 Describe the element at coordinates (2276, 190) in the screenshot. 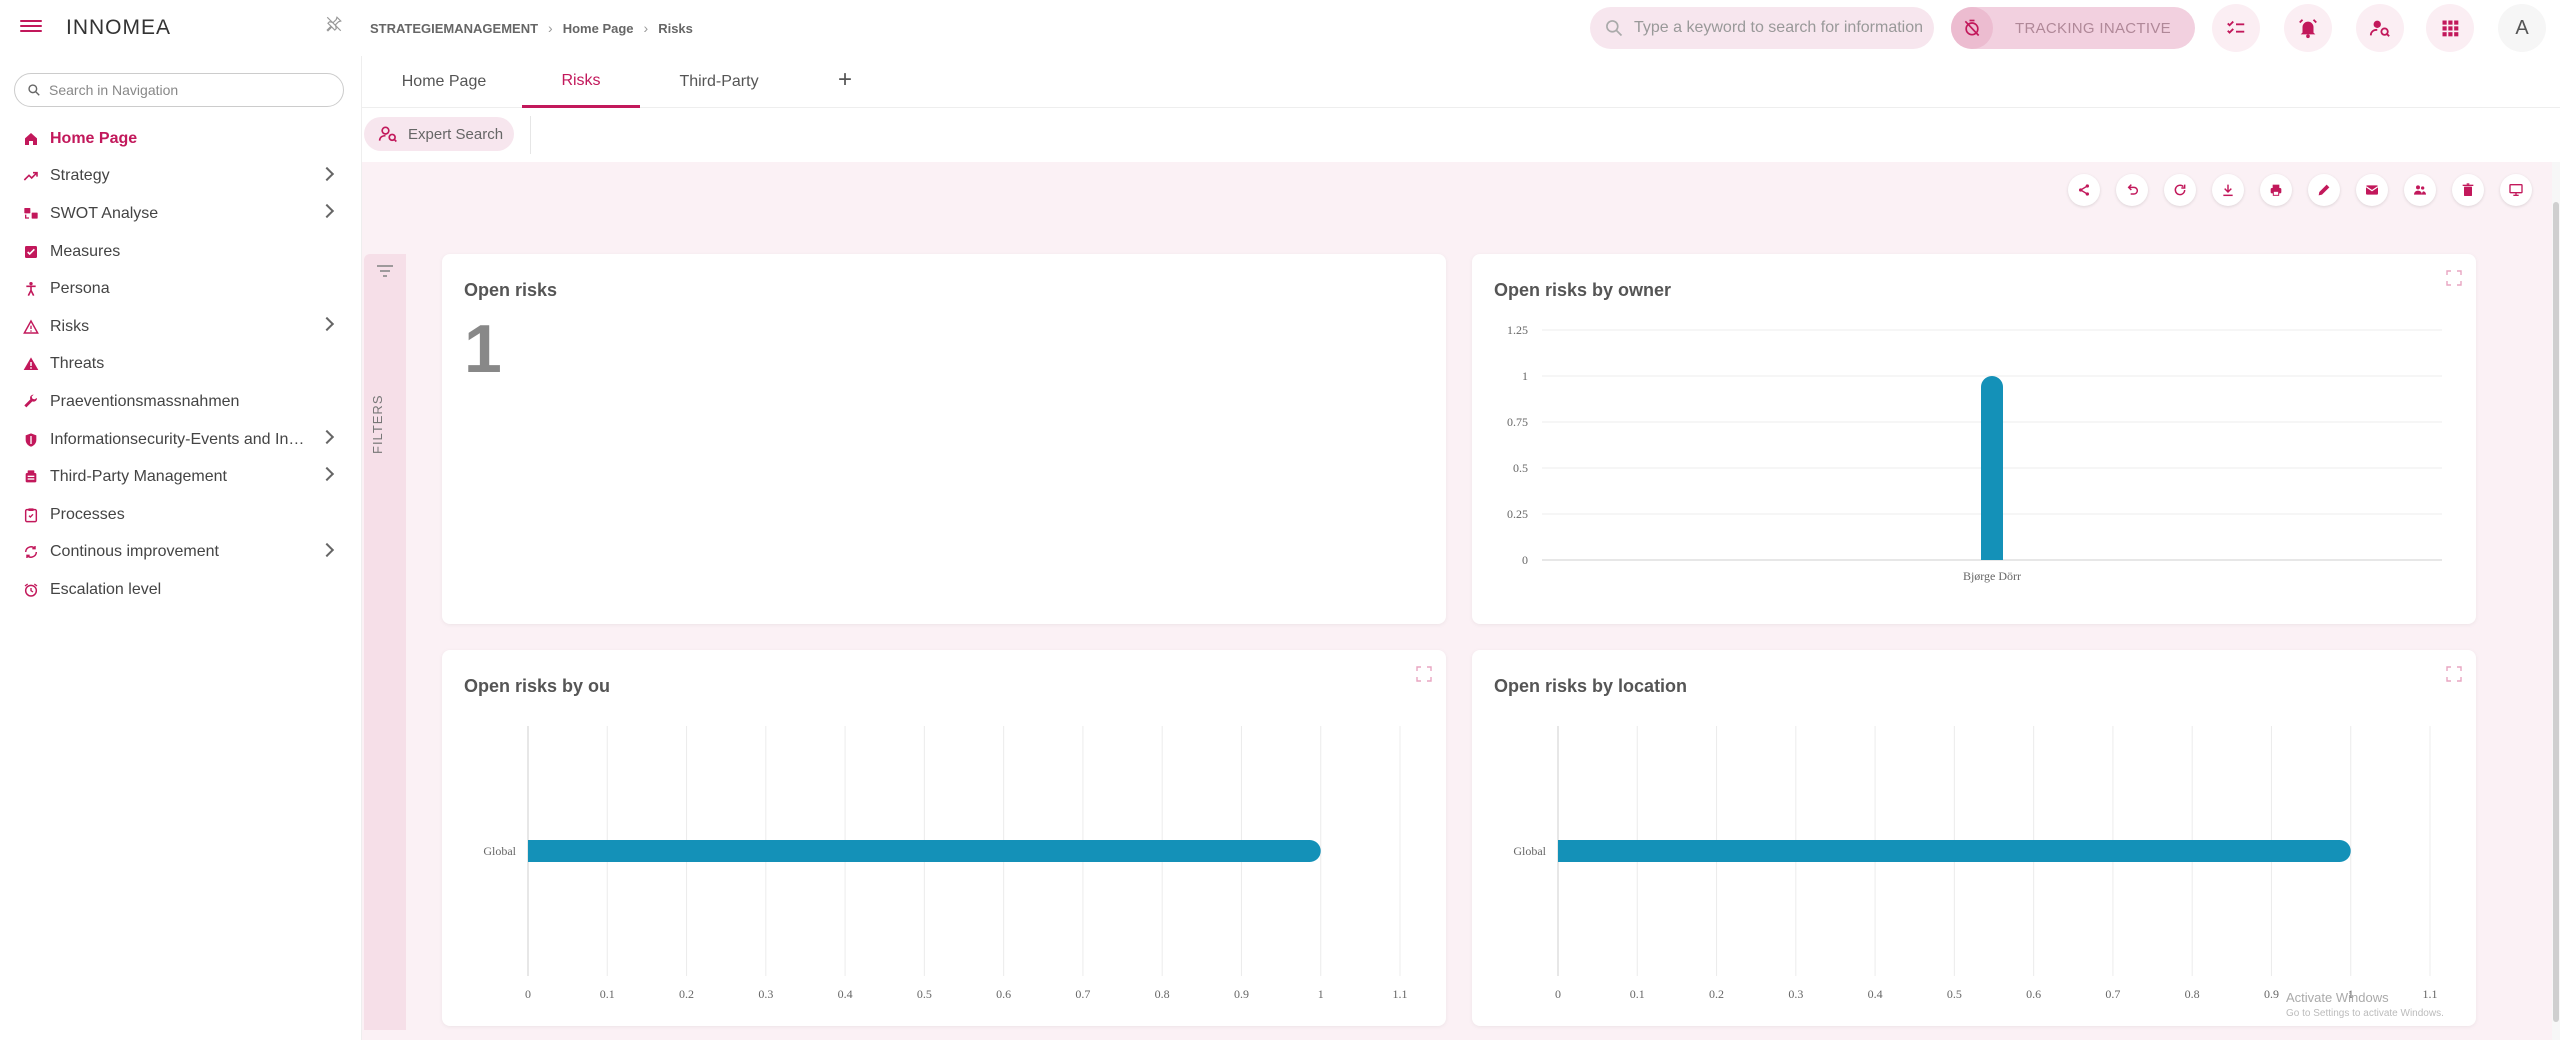

I see `print-icon` at that location.